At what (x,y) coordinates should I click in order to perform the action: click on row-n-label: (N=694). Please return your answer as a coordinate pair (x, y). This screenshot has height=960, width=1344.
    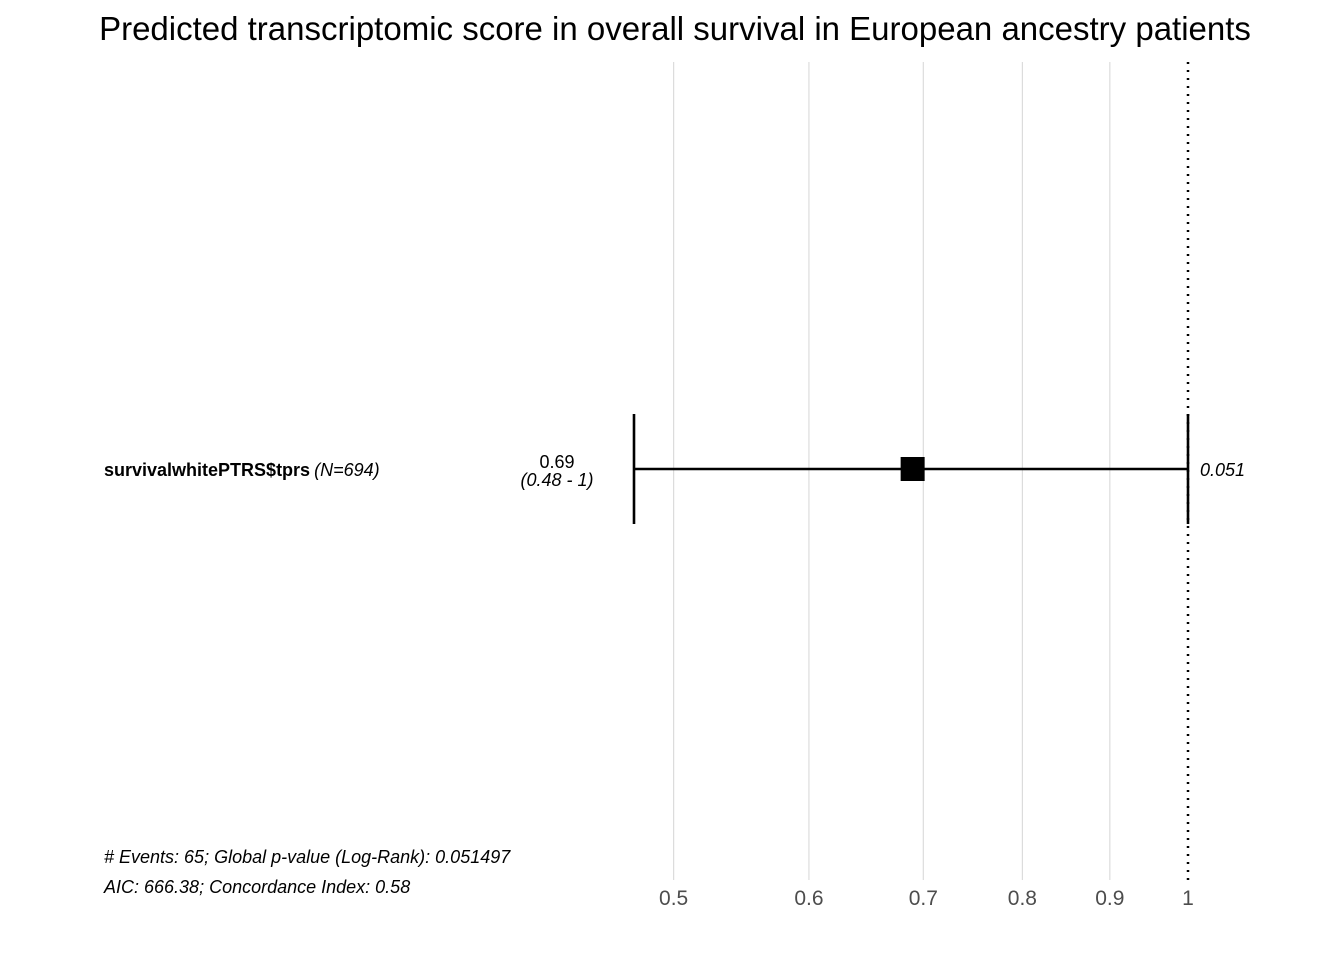
    Looking at the image, I should click on (347, 470).